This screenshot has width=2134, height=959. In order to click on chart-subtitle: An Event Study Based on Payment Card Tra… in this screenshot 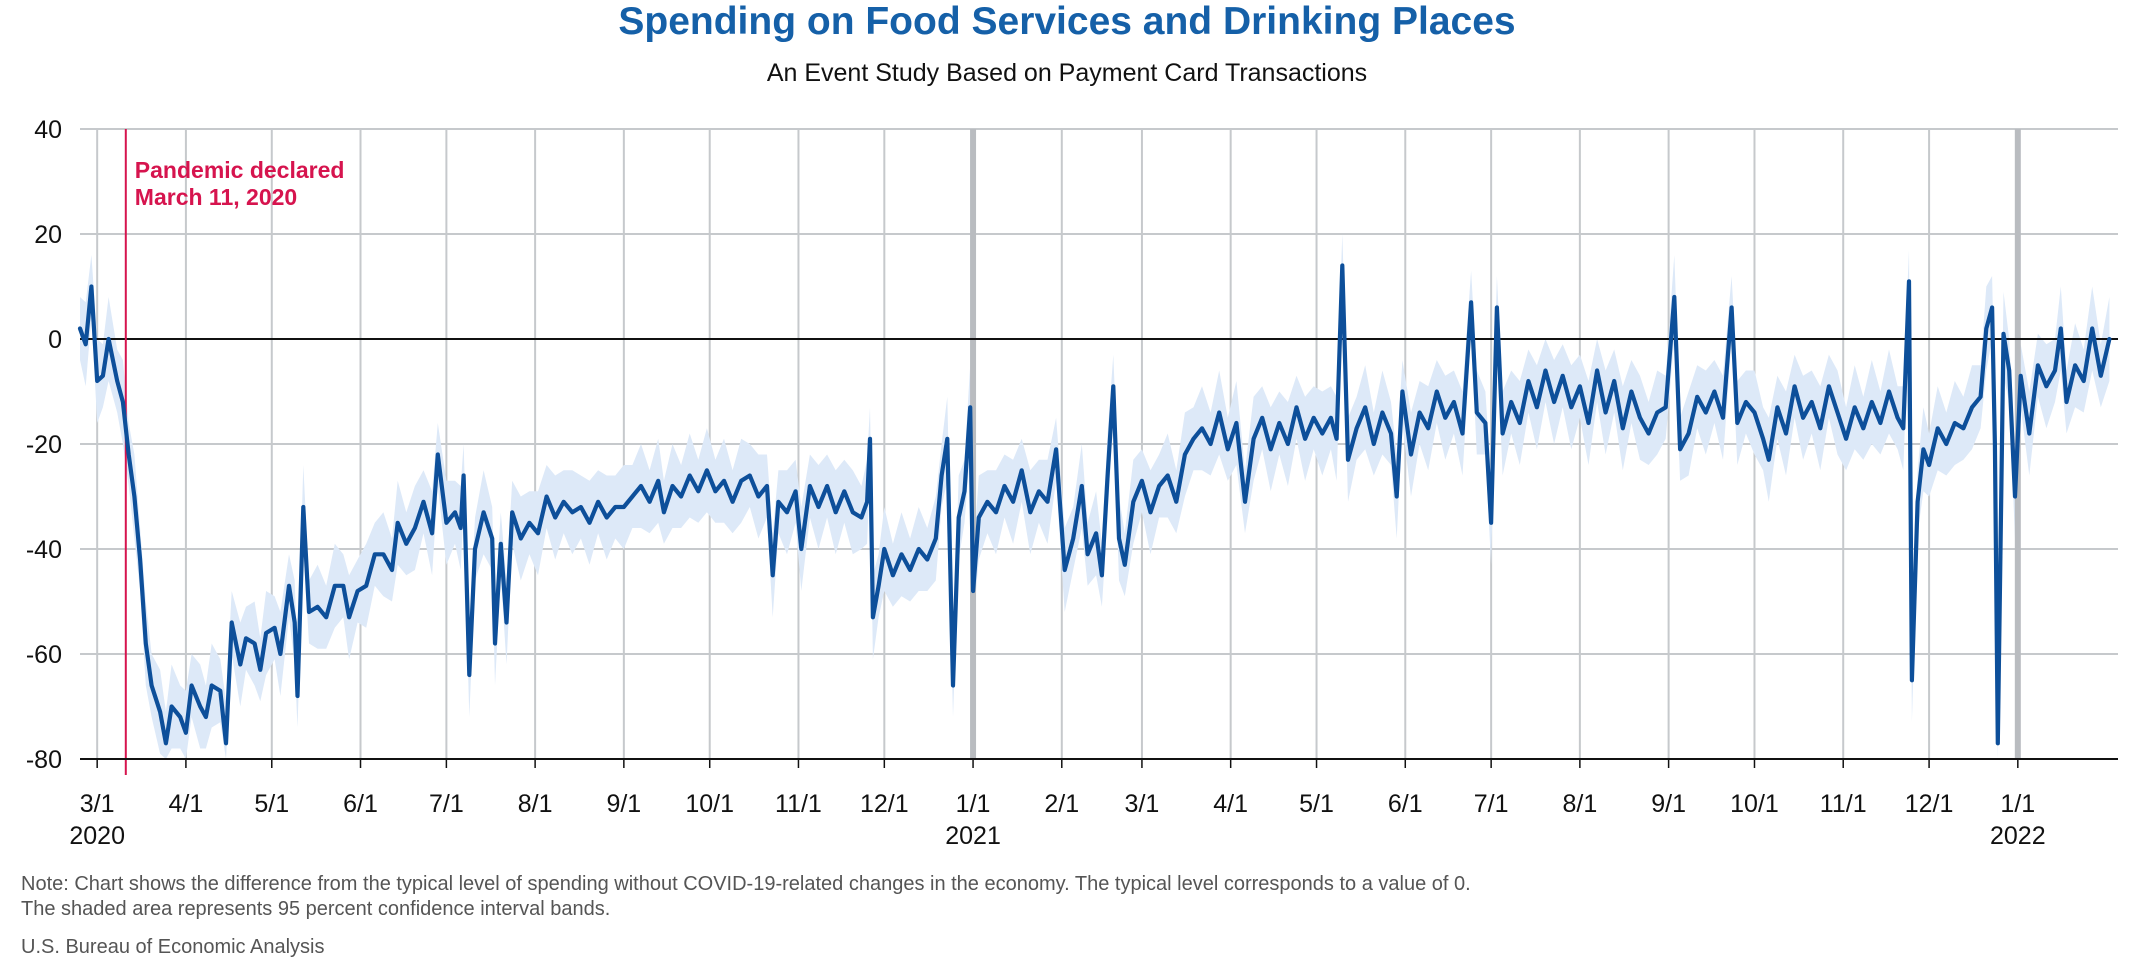, I will do `click(1067, 73)`.